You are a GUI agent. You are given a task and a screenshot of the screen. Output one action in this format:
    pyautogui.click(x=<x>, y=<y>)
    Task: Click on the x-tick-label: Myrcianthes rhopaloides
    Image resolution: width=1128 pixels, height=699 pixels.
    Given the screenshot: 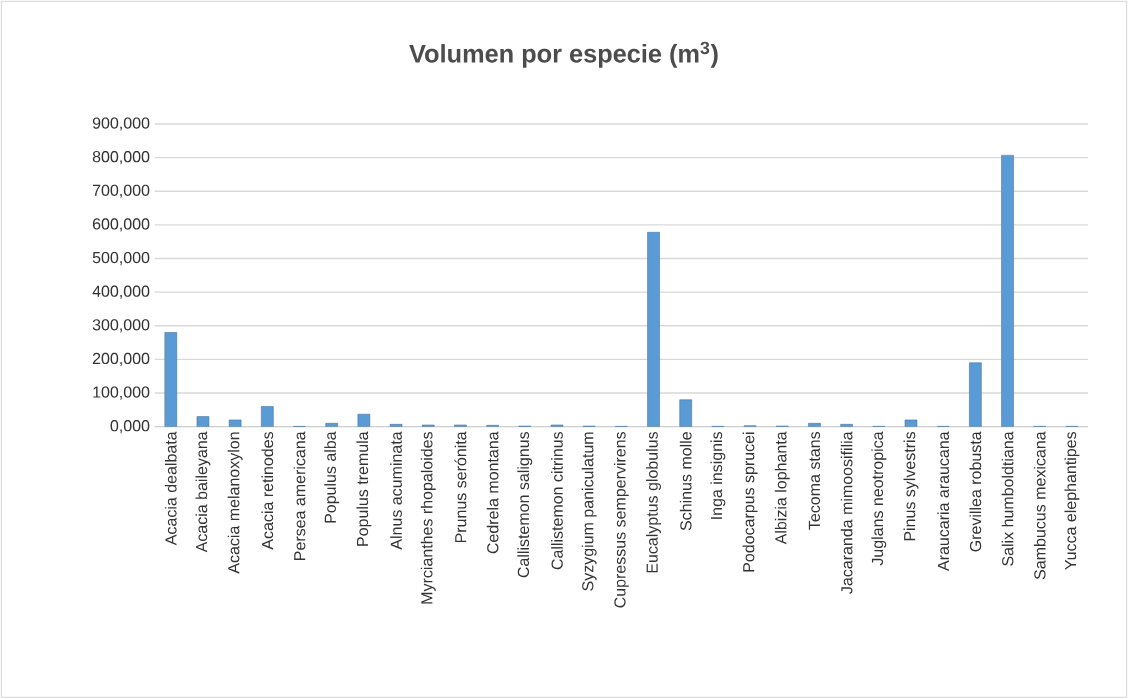 What is the action you would take?
    pyautogui.click(x=428, y=518)
    